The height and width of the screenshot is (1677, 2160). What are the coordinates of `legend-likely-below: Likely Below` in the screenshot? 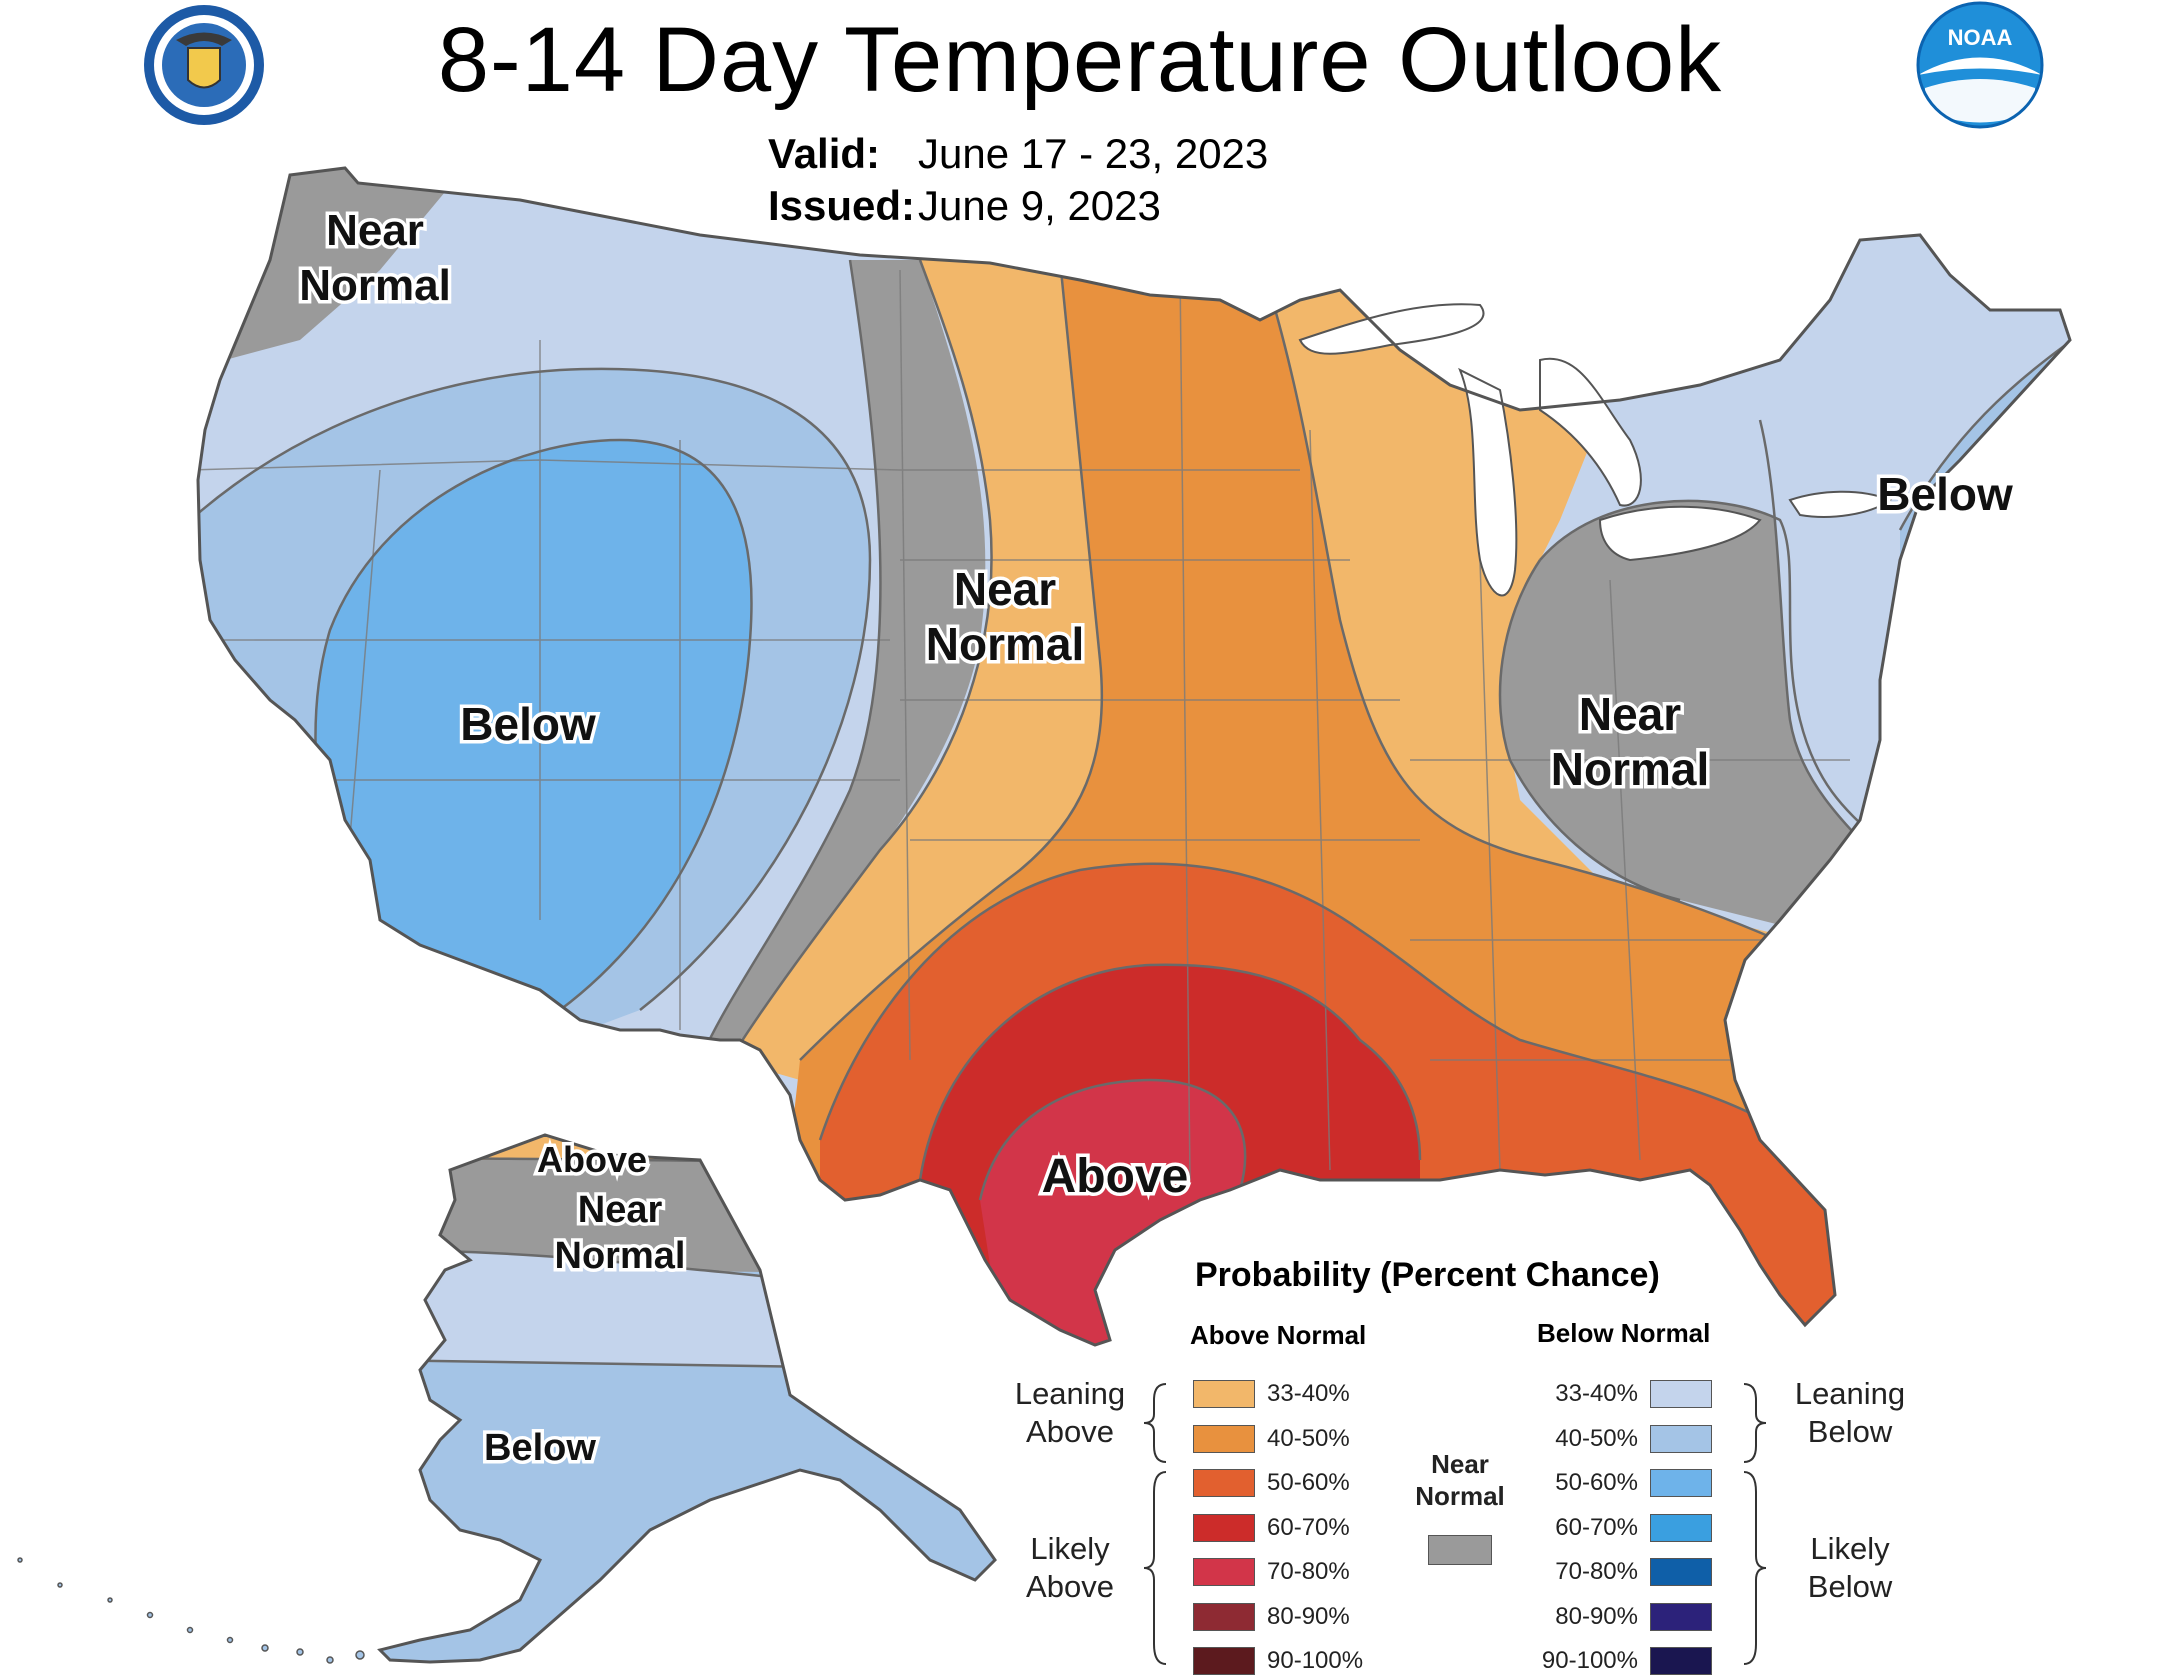 It's located at (1850, 1568).